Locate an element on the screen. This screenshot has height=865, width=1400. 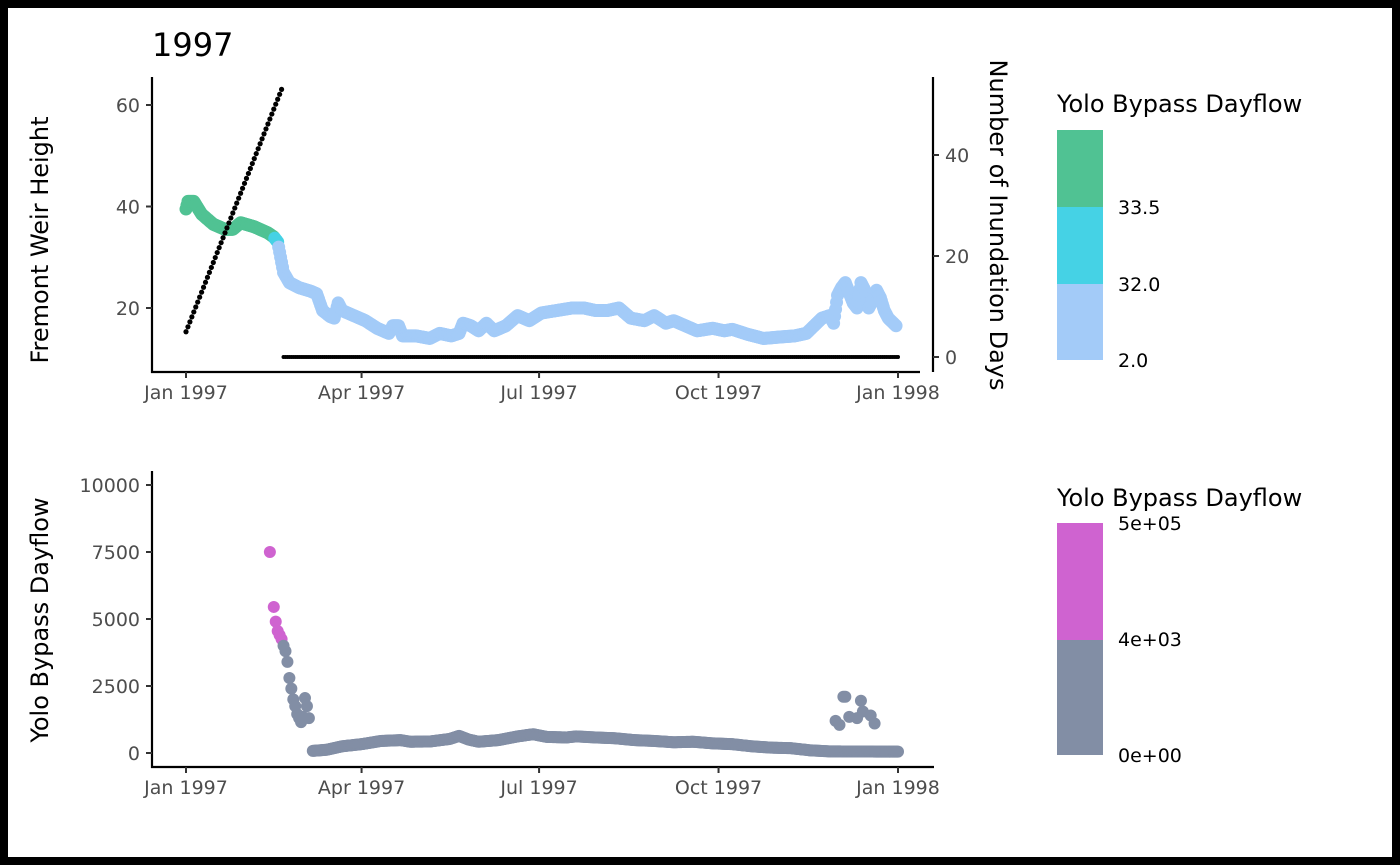
y-tick-label: 5000 is located at coordinates (116, 620).